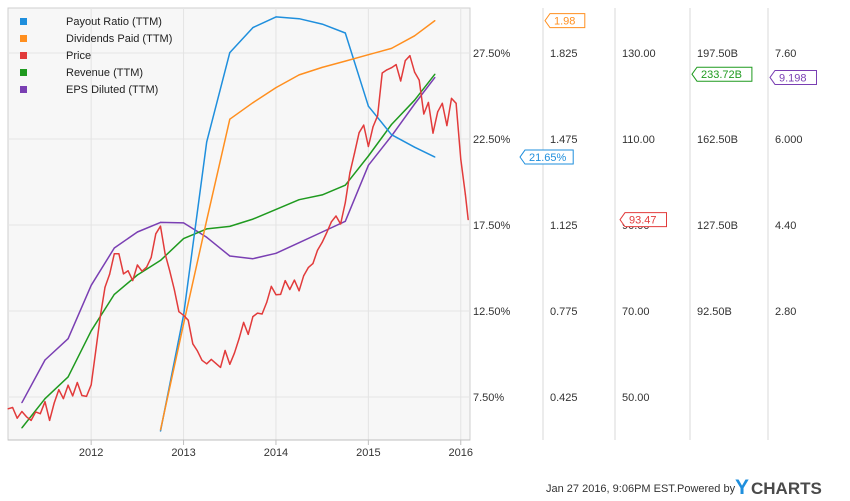  I want to click on flag-value: 21.65%, so click(548, 158).